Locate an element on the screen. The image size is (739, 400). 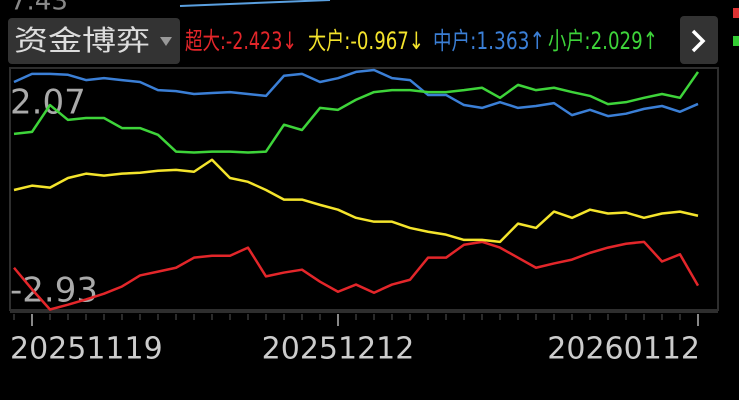
x-tick-label: 20251212 is located at coordinates (338, 349).